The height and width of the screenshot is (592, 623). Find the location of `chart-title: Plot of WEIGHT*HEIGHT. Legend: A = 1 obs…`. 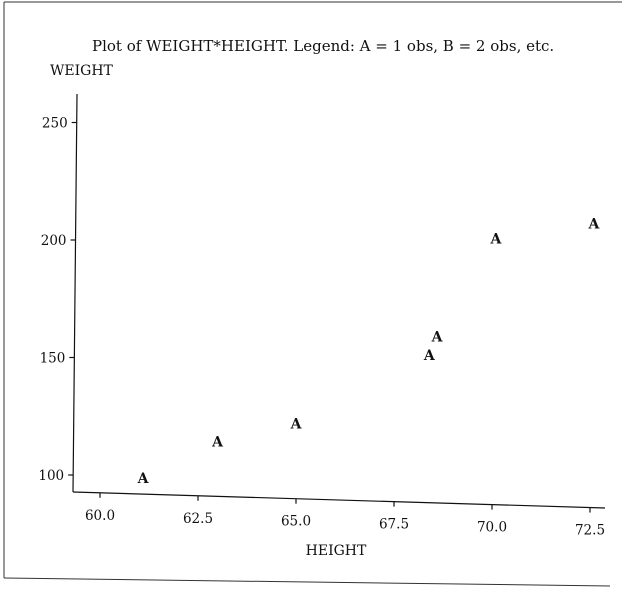

chart-title: Plot of WEIGHT*HEIGHT. Legend: A = 1 obs… is located at coordinates (323, 46).